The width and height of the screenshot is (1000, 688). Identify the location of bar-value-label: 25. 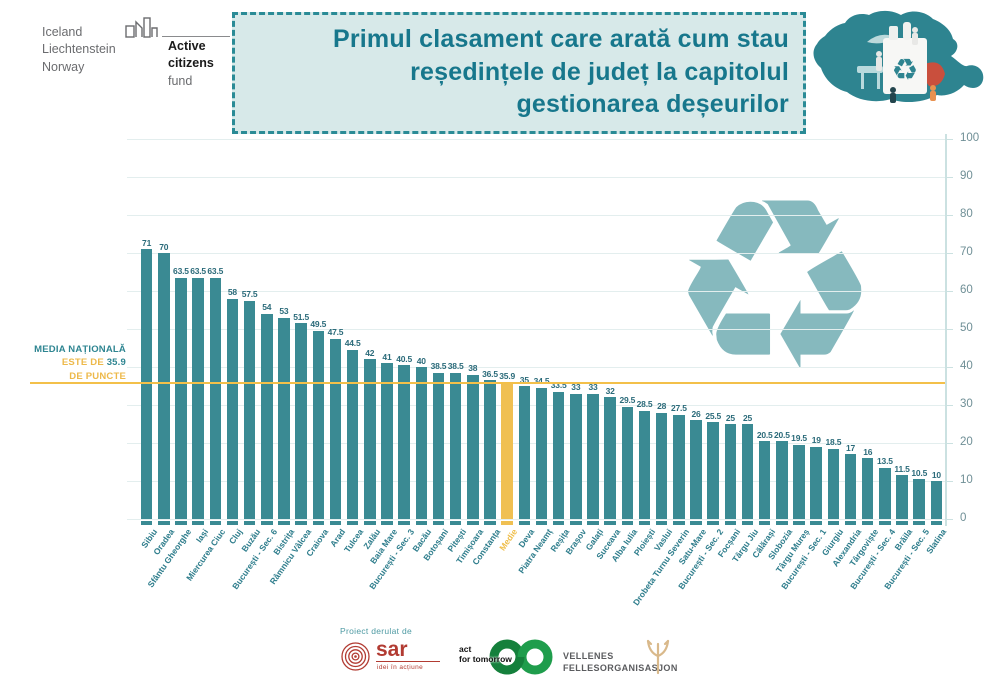
(748, 417).